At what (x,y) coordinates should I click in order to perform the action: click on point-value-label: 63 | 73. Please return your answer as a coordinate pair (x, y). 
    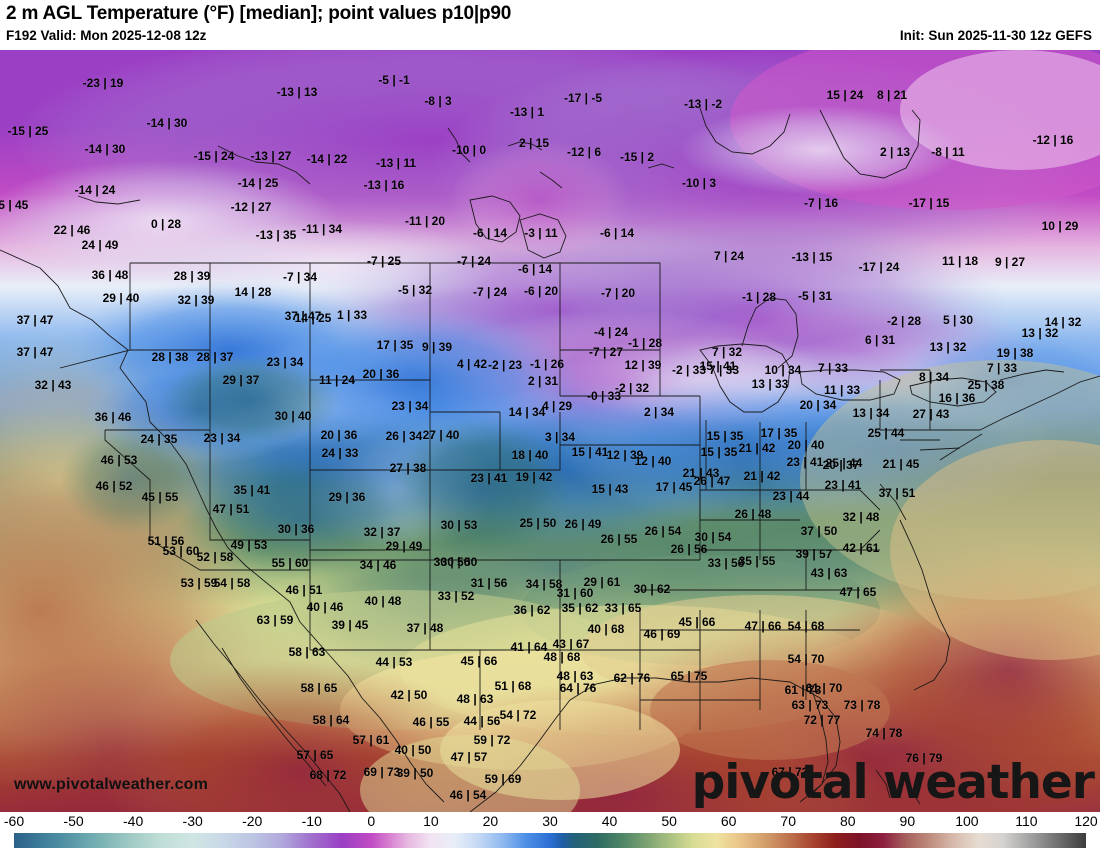
    Looking at the image, I should click on (810, 705).